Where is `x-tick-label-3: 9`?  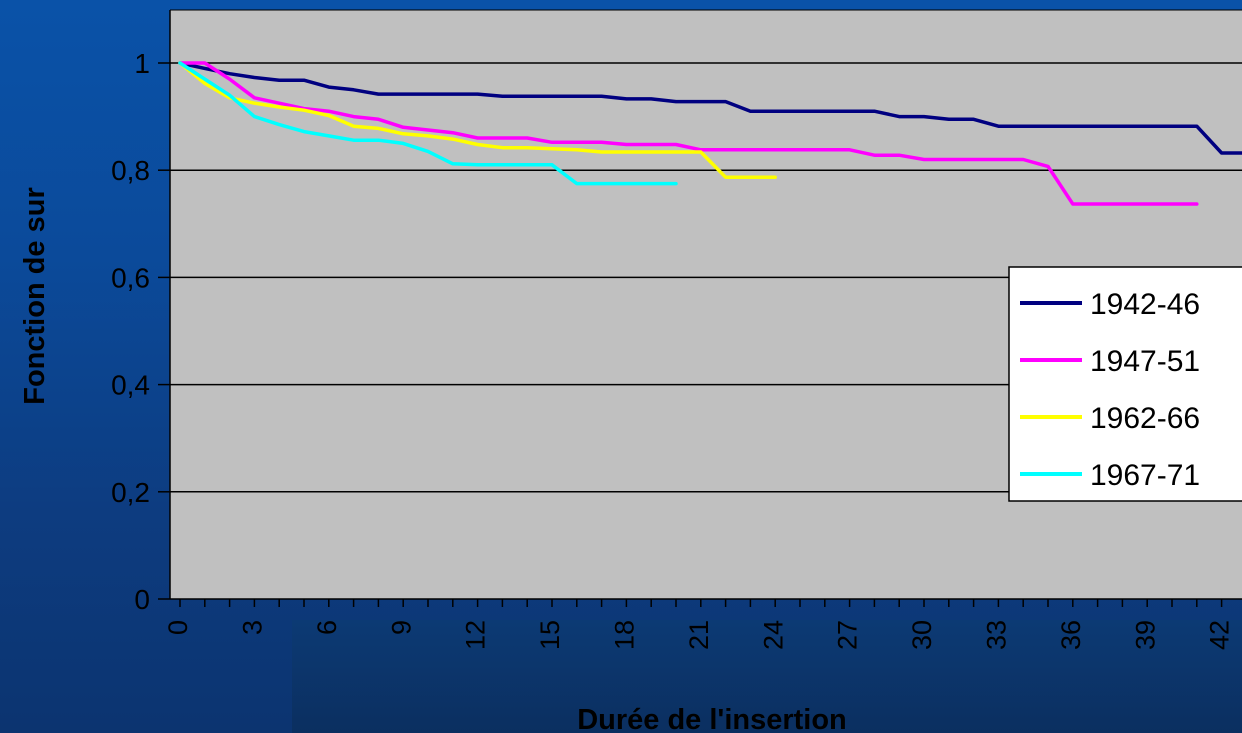
x-tick-label-3: 9 is located at coordinates (401, 627).